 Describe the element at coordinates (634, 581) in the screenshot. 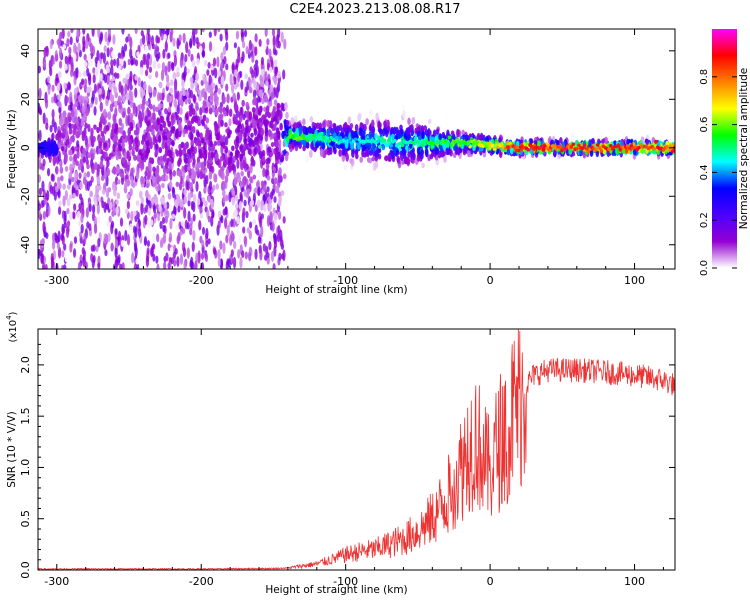

I see `bottom-x-tick-label: 100` at that location.